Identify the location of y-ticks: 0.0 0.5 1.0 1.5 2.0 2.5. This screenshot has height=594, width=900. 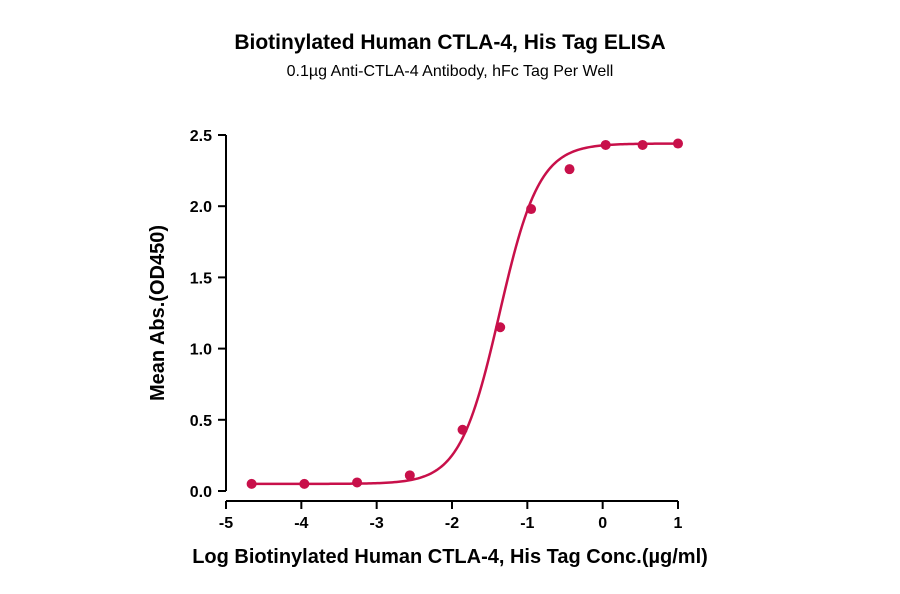
(208, 314).